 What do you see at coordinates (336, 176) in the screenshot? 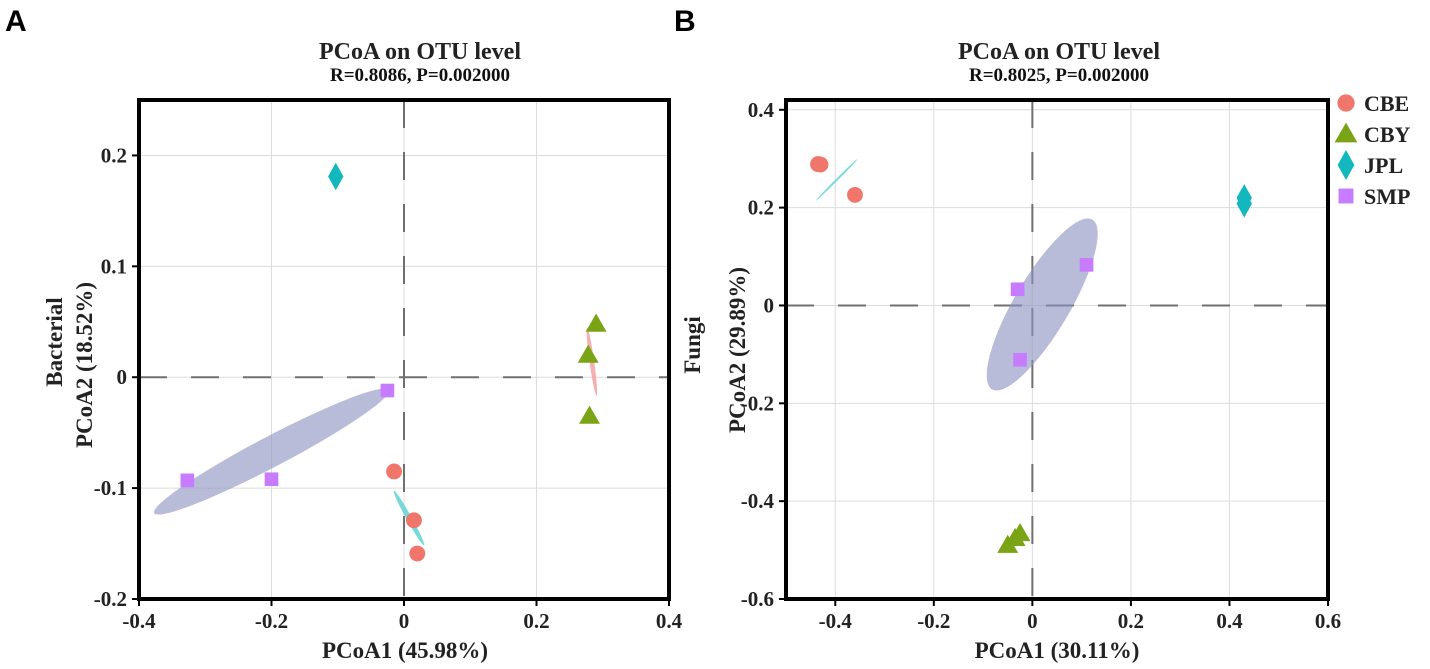
I see `panel-a-point-jpl` at bounding box center [336, 176].